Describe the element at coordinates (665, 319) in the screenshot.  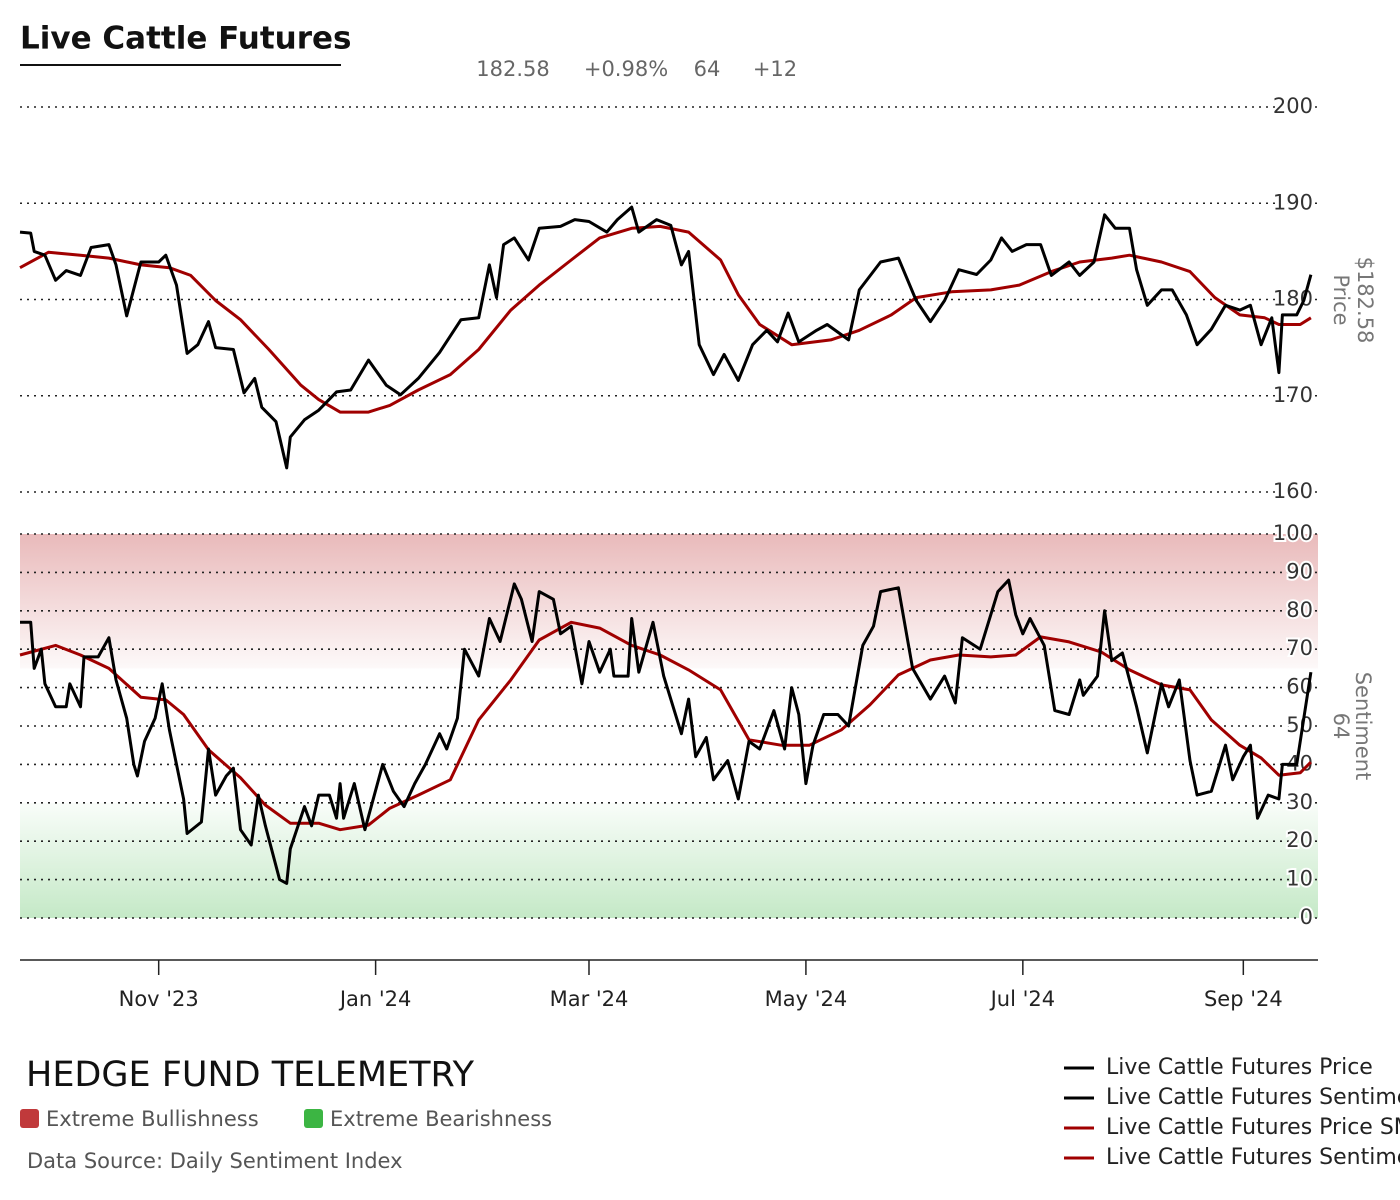
I see `series-line` at that location.